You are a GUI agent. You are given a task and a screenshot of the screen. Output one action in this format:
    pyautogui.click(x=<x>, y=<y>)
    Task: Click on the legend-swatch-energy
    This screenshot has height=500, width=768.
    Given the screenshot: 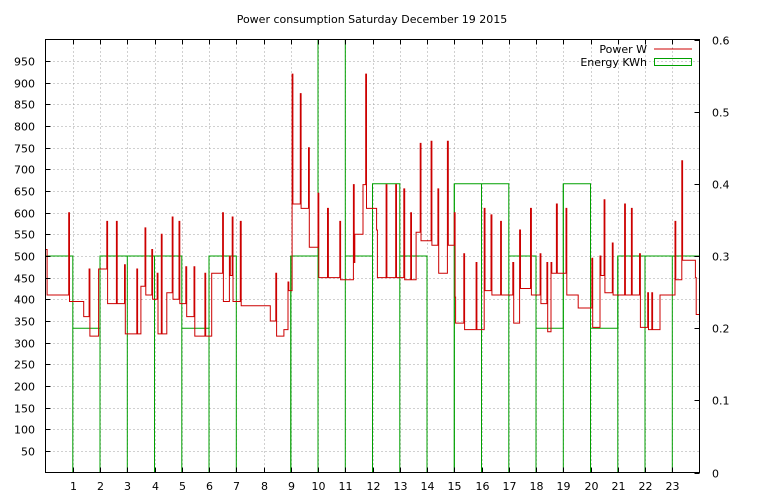 What is the action you would take?
    pyautogui.click(x=673, y=62)
    